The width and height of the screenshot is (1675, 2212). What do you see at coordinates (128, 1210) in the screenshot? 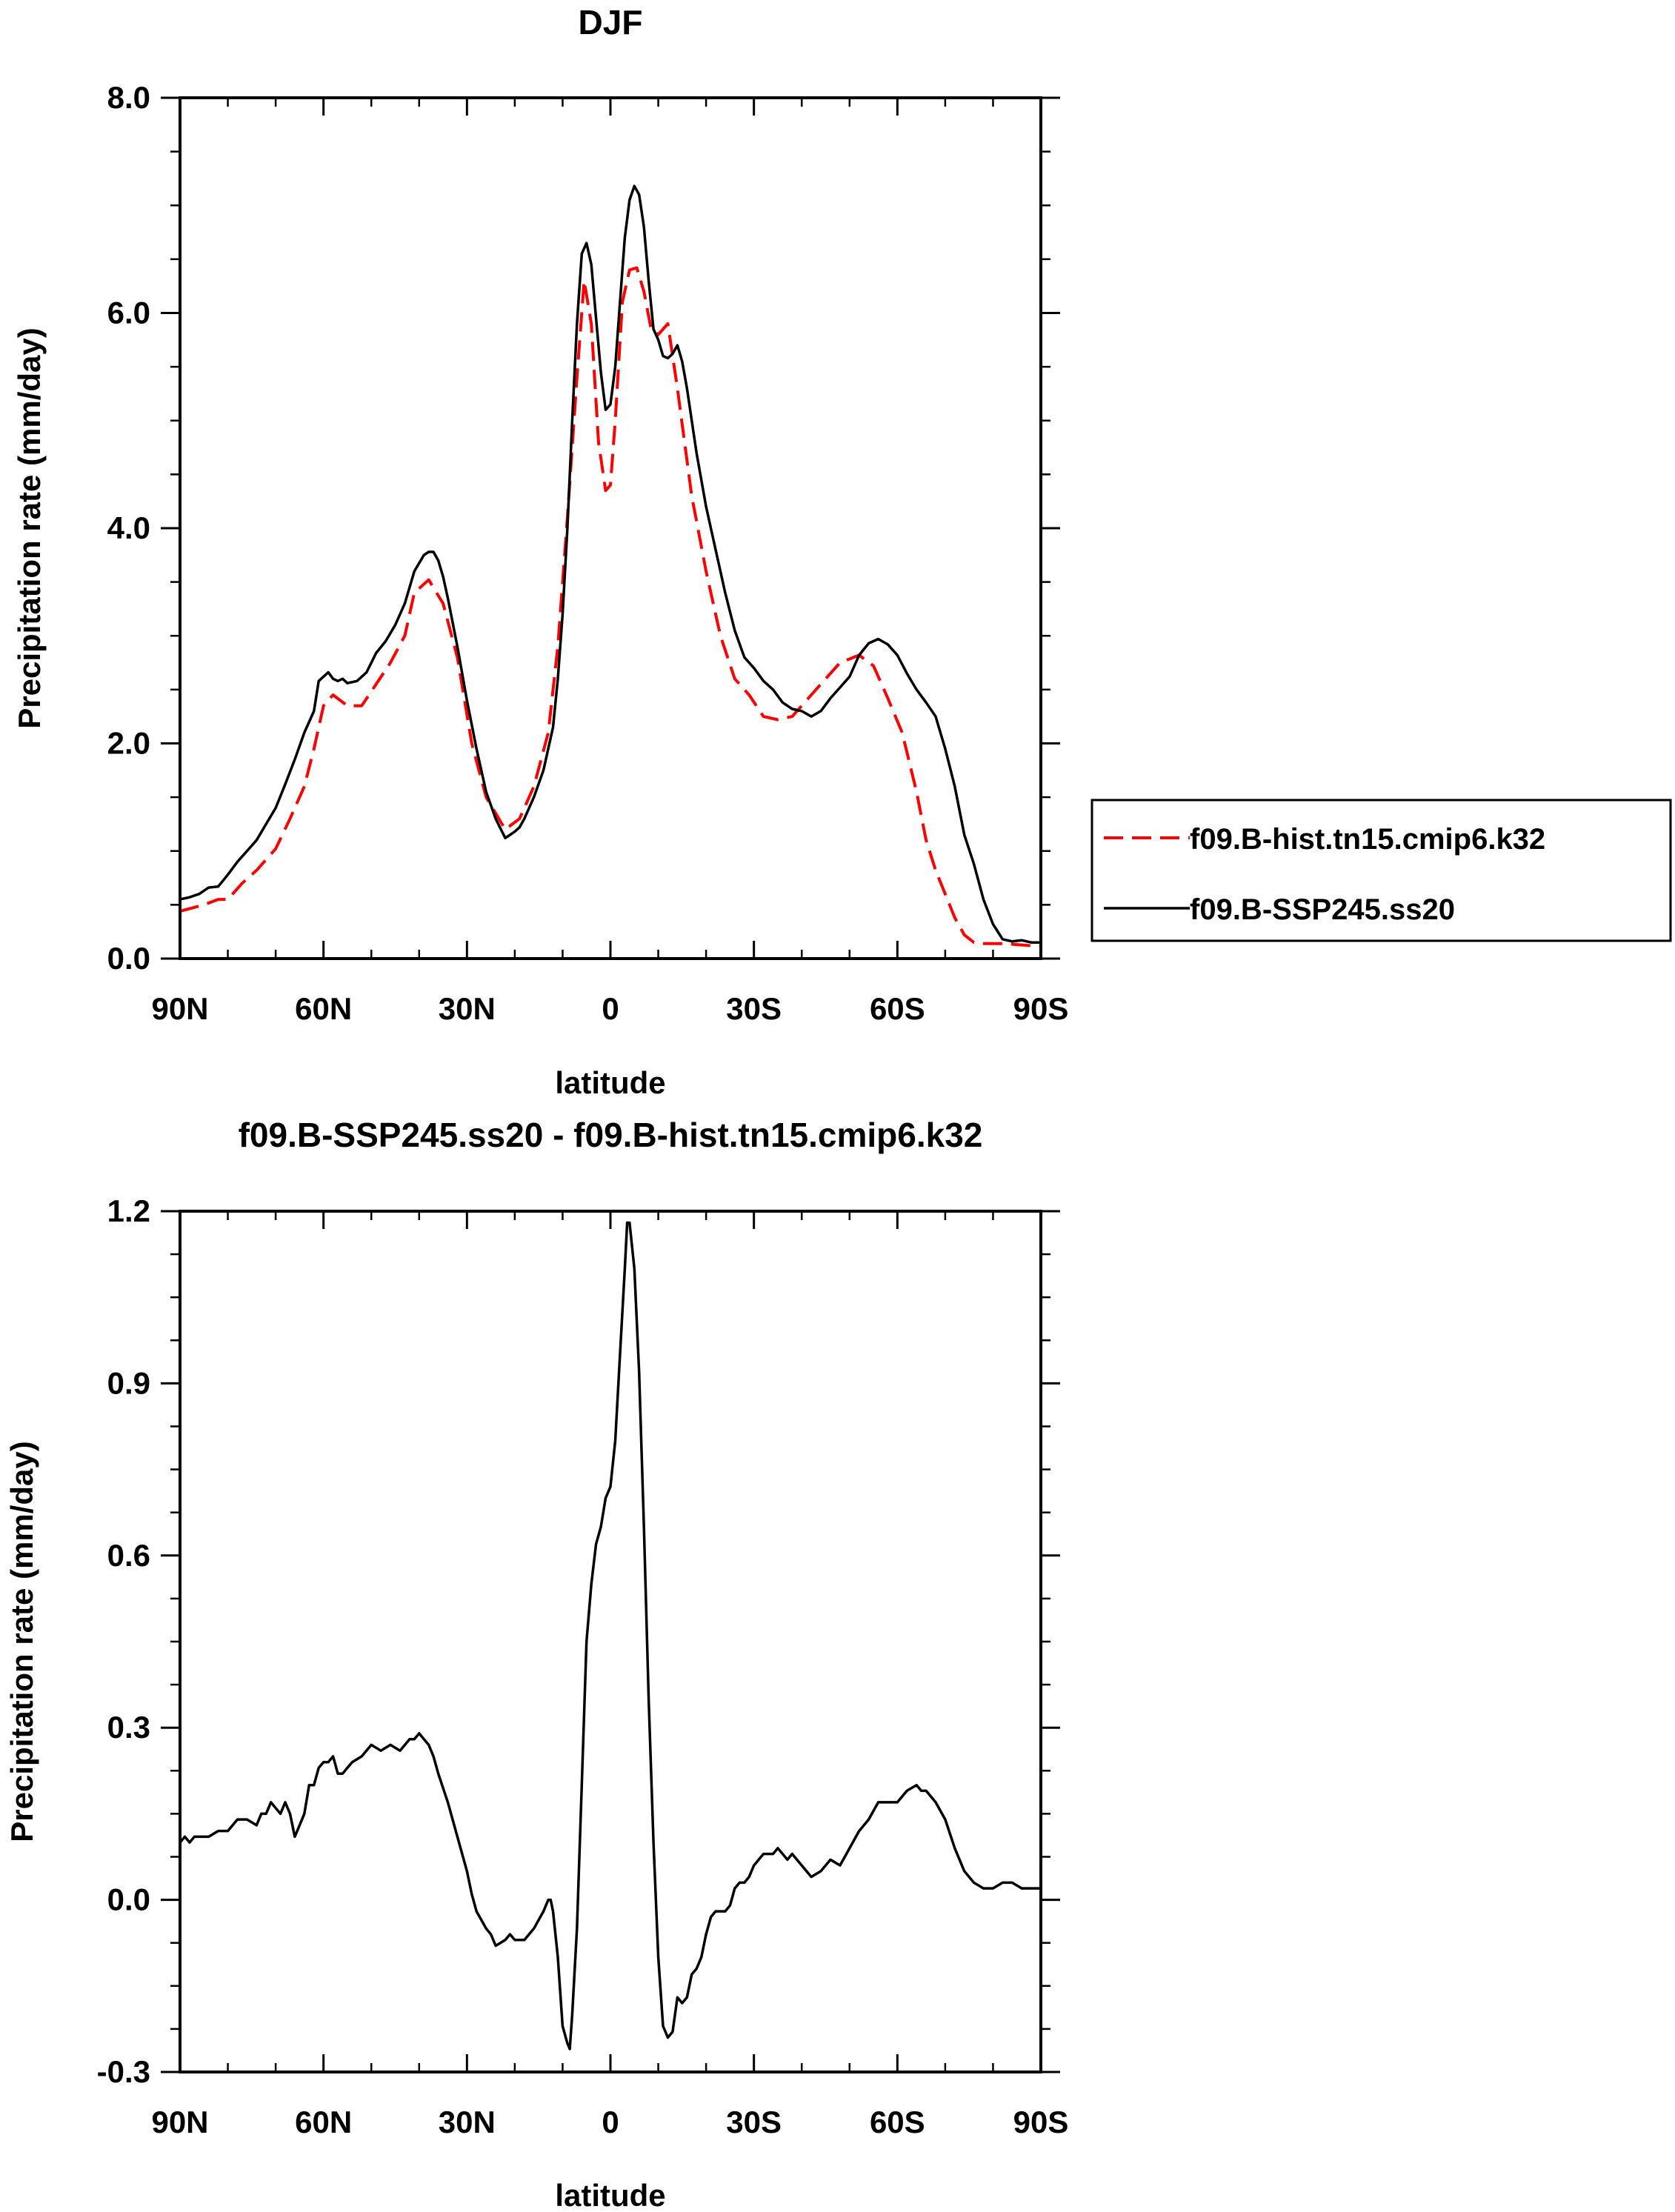
I see `bottom-y-tick-label: 1.2` at bounding box center [128, 1210].